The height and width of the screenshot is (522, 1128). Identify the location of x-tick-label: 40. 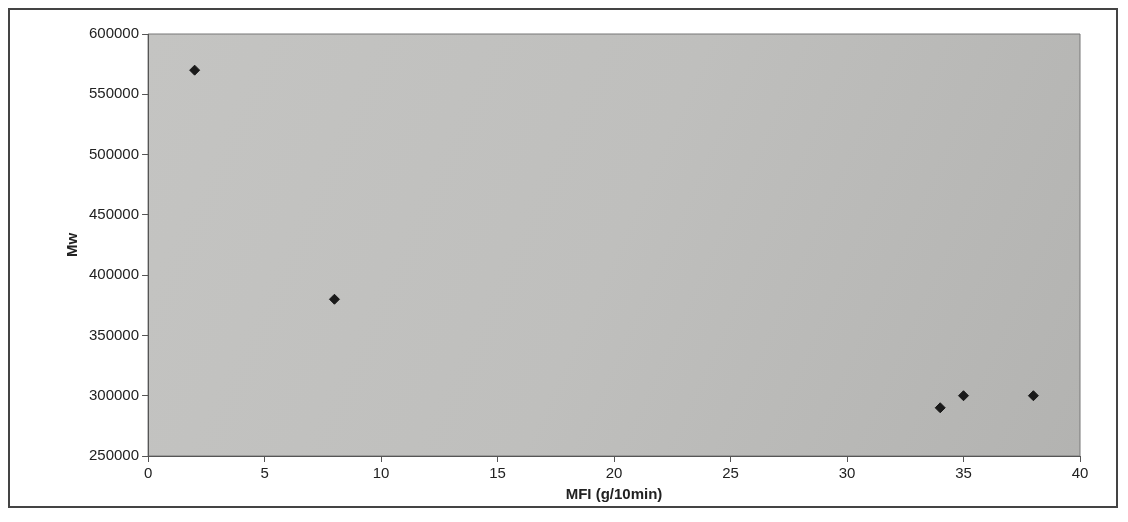
(1080, 473).